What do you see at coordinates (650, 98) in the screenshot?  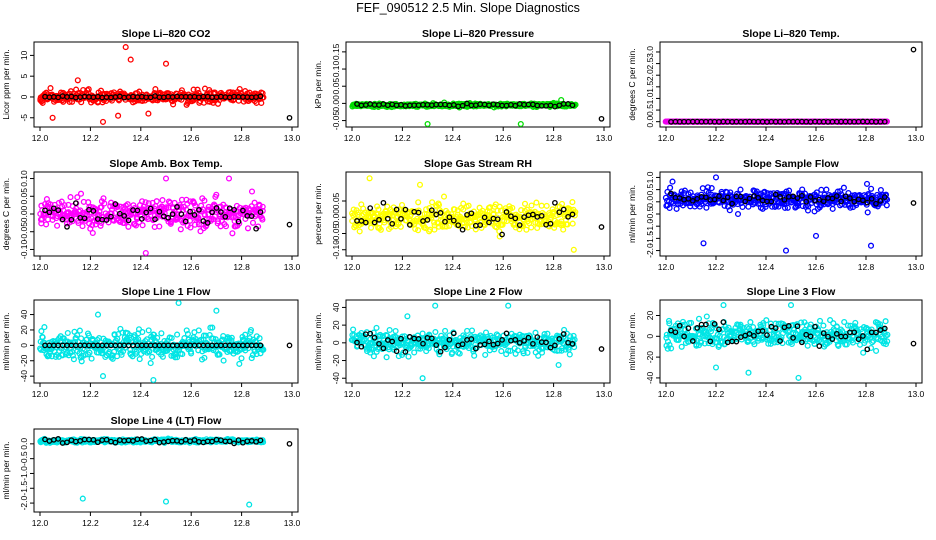 I see `y-tick-label: 1.0` at bounding box center [650, 98].